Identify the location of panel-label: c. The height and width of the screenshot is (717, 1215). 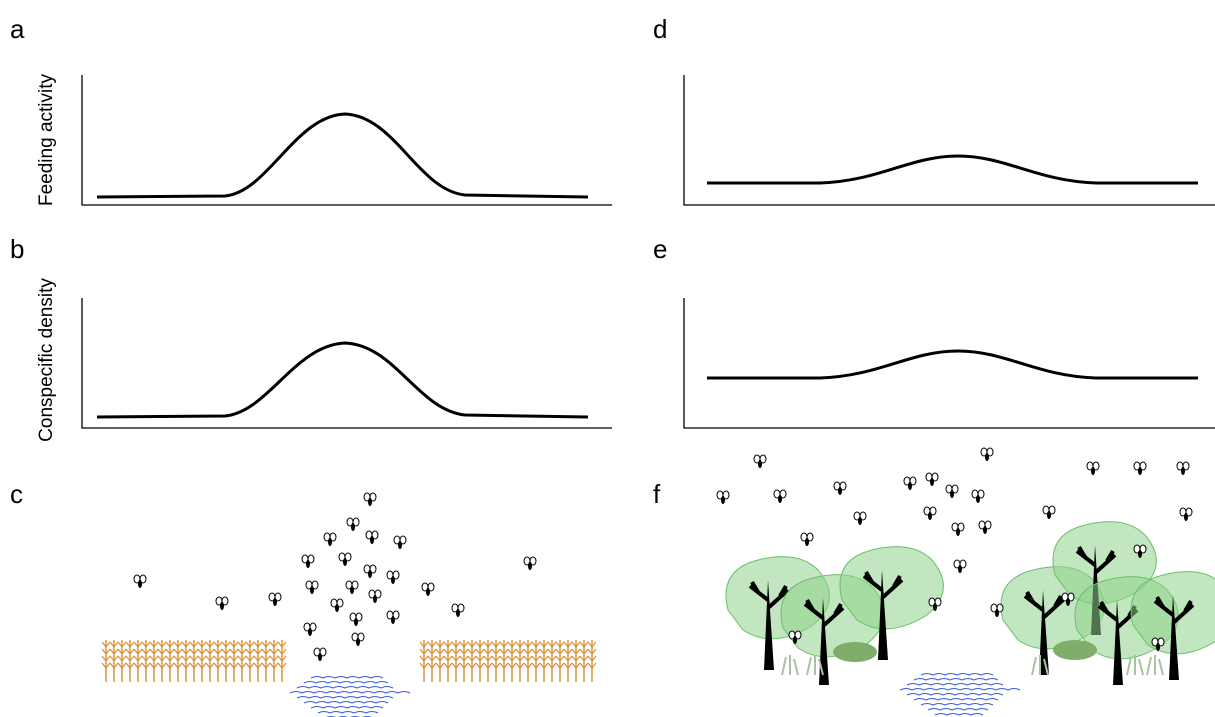
(16, 494).